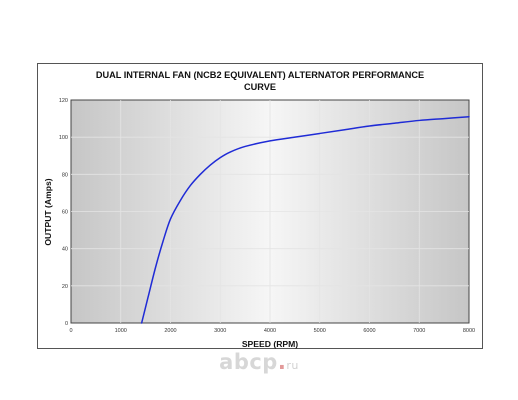 The width and height of the screenshot is (518, 400). Describe the element at coordinates (260, 87) in the screenshot. I see `chart-title-line-2: CURVE` at that location.